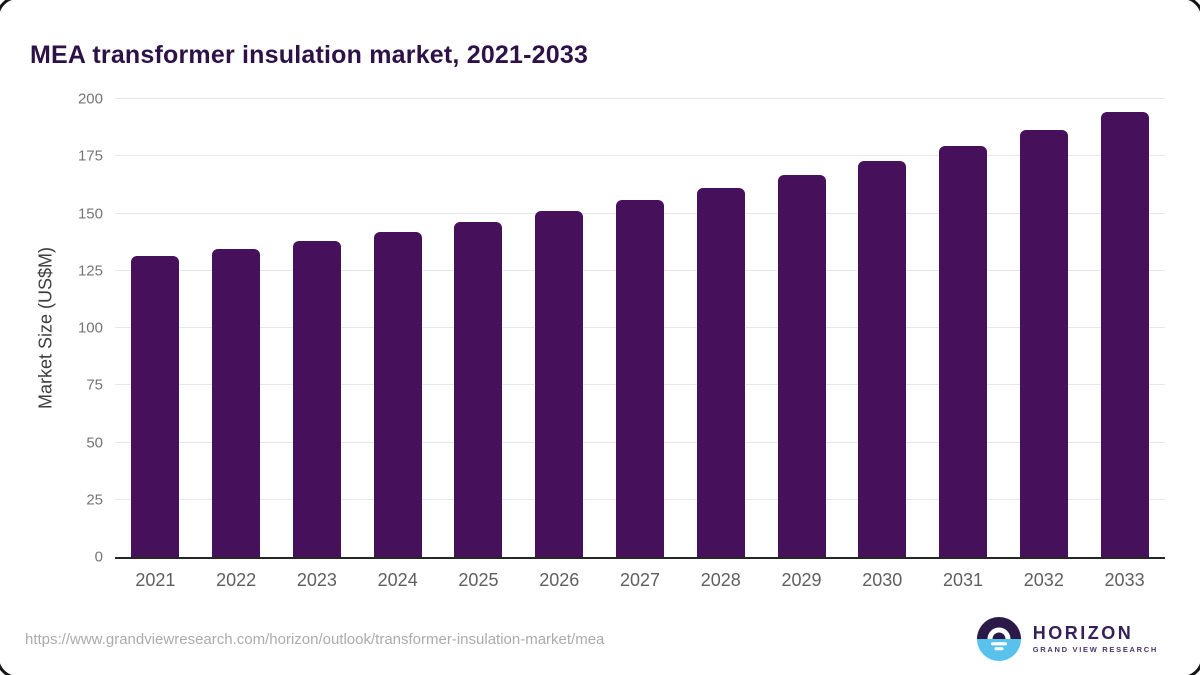  What do you see at coordinates (1124, 580) in the screenshot?
I see `x-tick-label-2033: 2033` at bounding box center [1124, 580].